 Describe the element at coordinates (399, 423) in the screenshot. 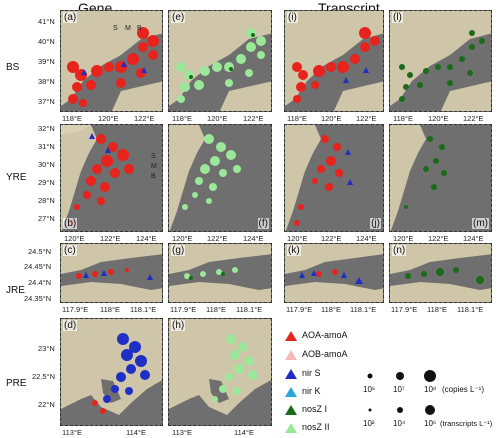

I see `size-legend-transcript-label: 10⁴` at that location.